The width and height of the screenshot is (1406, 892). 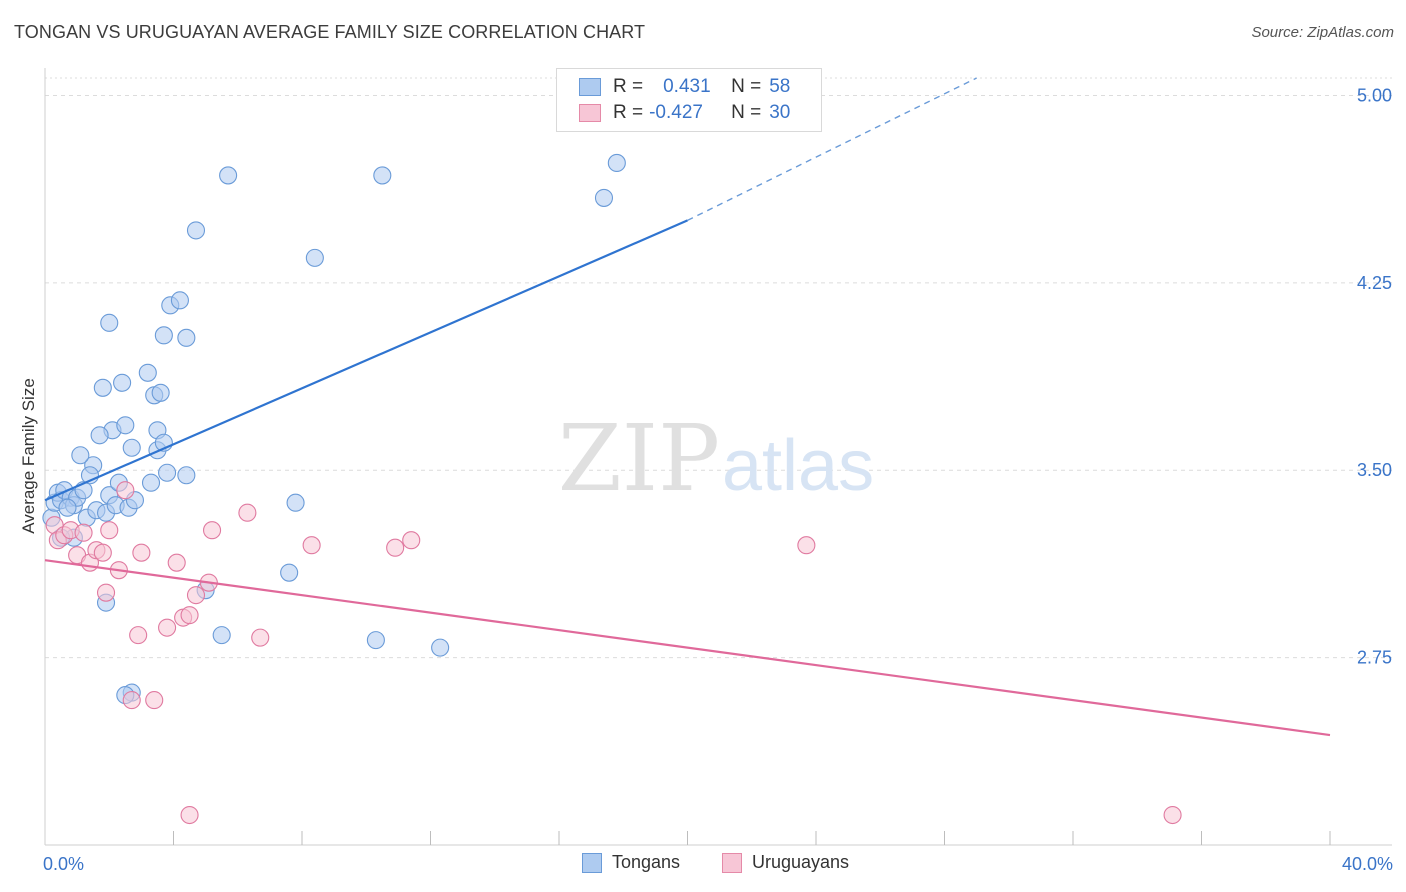 I want to click on trend-line-tongans, so click(x=366, y=360).